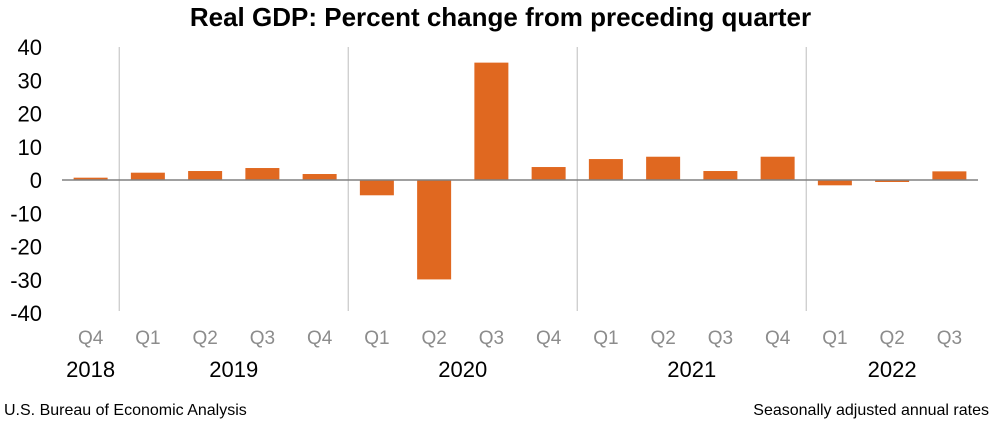  Describe the element at coordinates (26, 280) in the screenshot. I see `y-tick-label: -30` at that location.